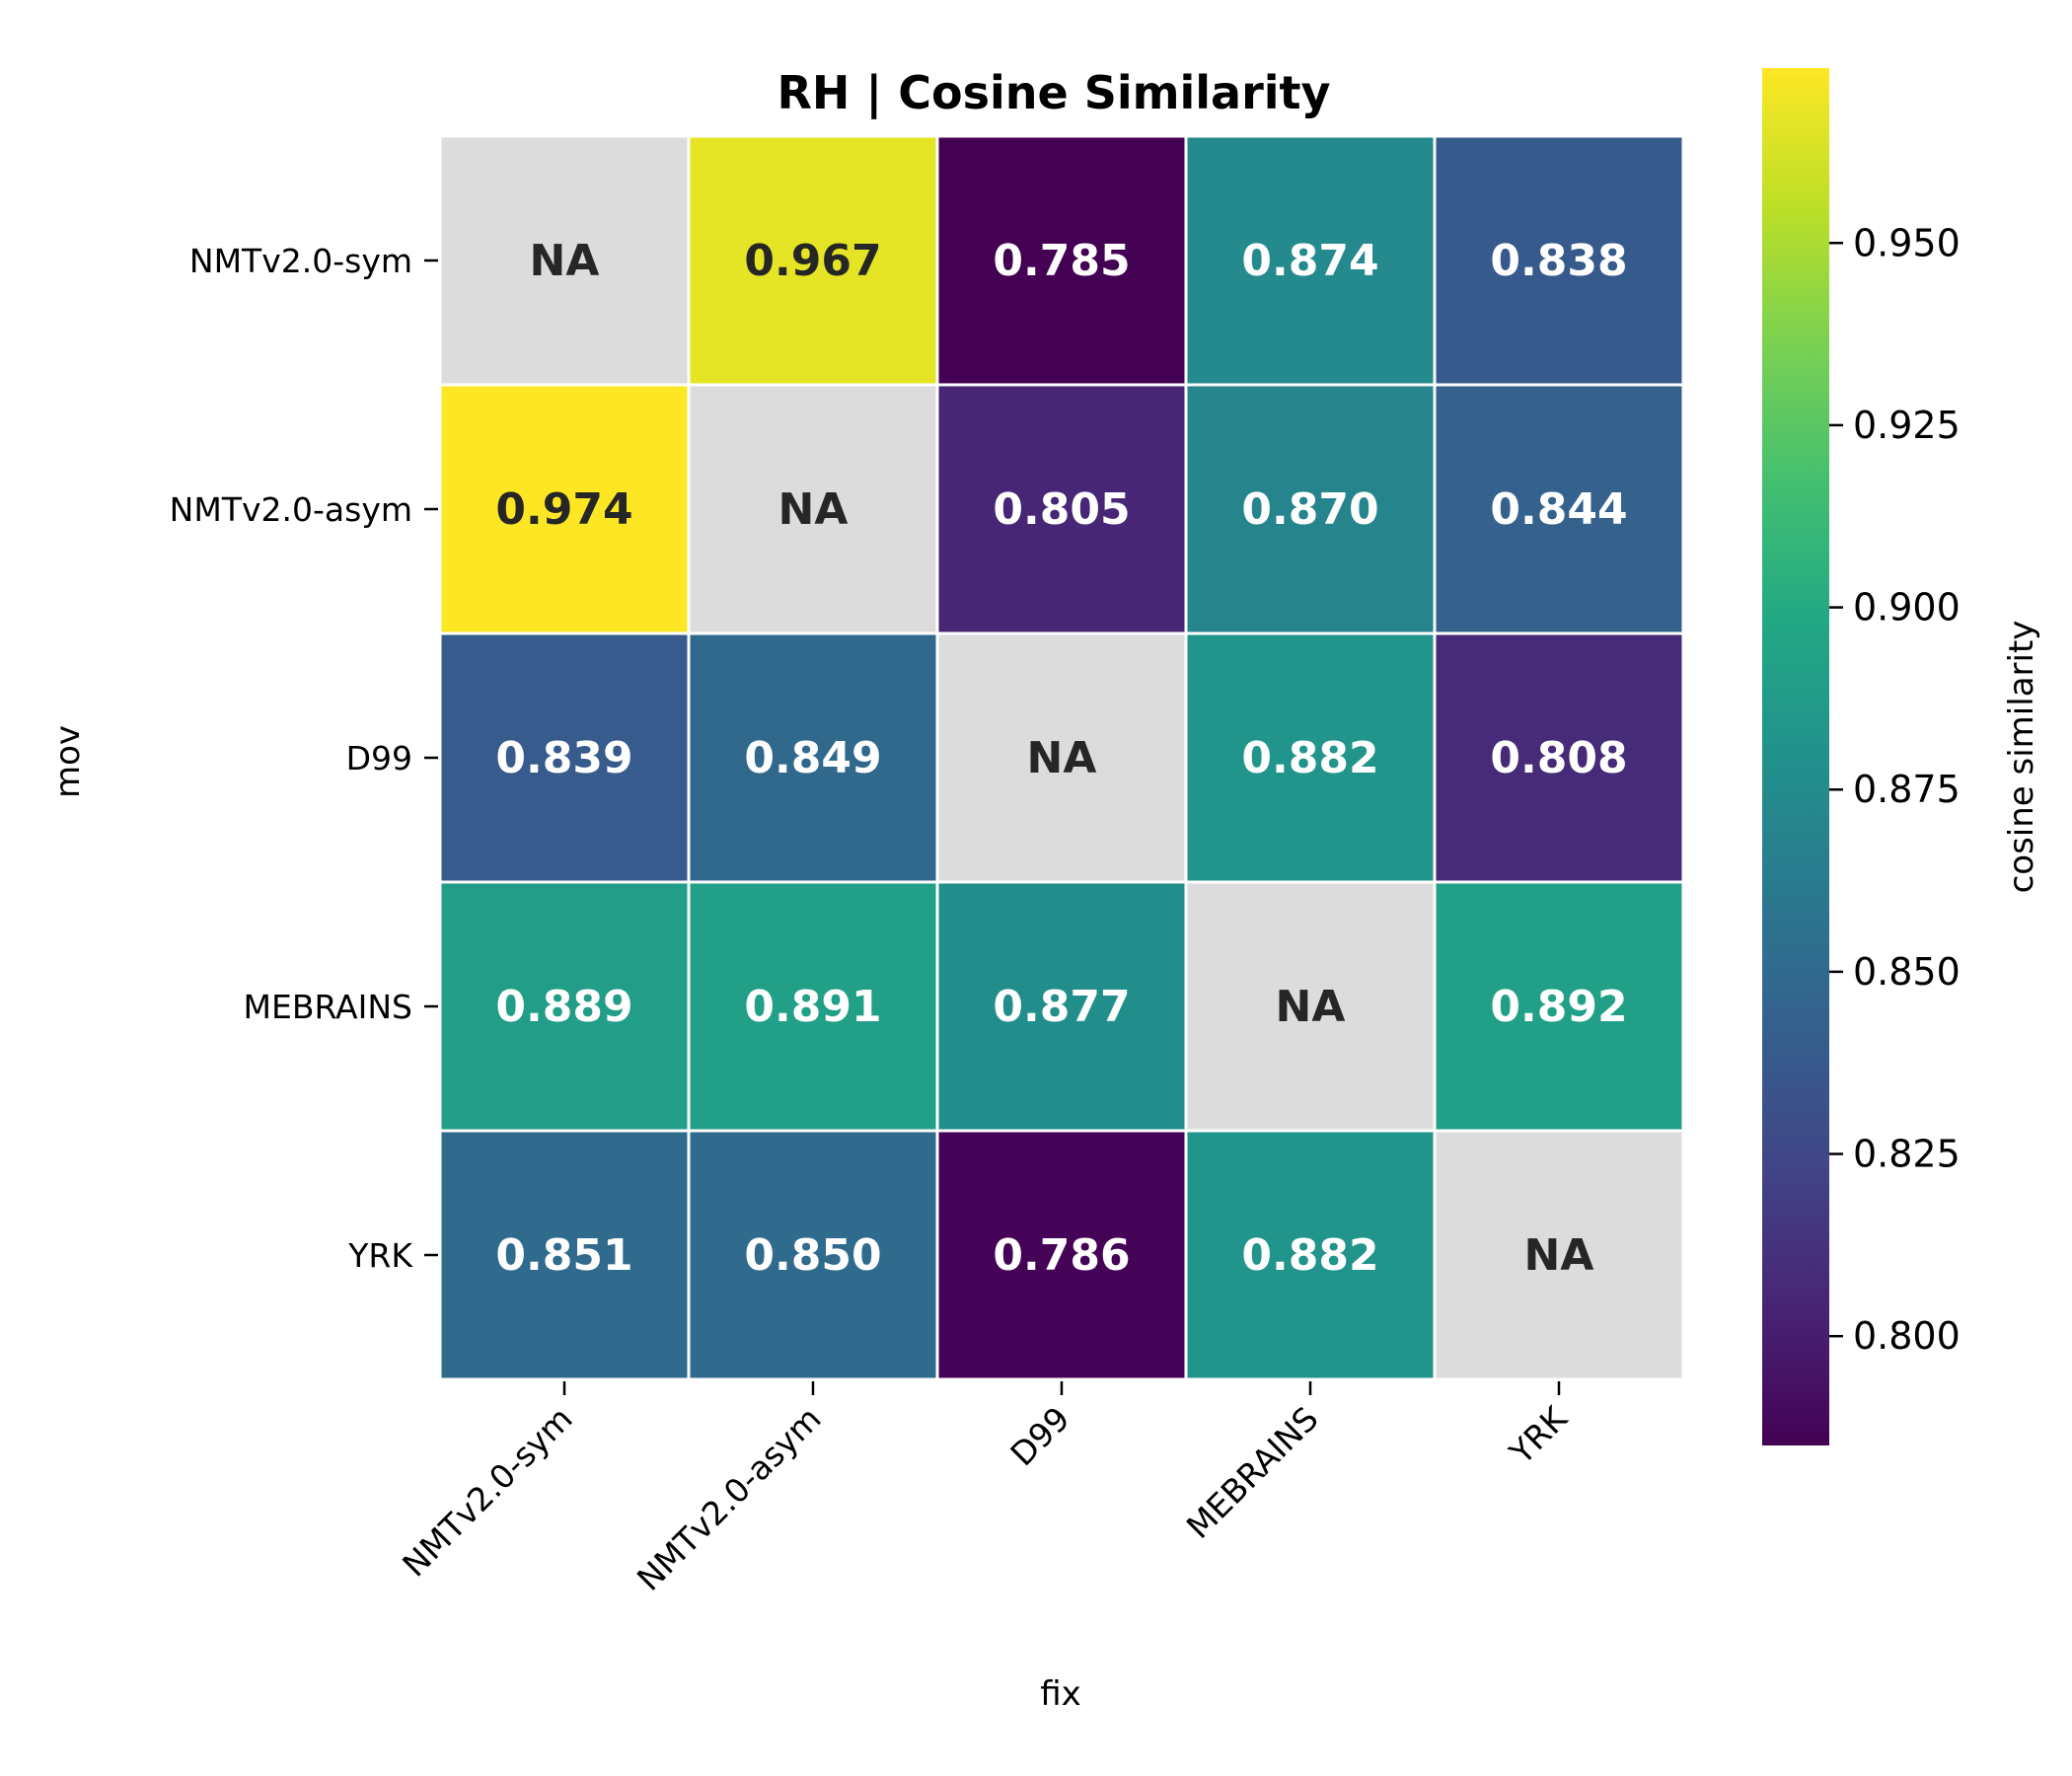  Describe the element at coordinates (1539, 1435) in the screenshot. I see `x-tick-label: YRK` at that location.